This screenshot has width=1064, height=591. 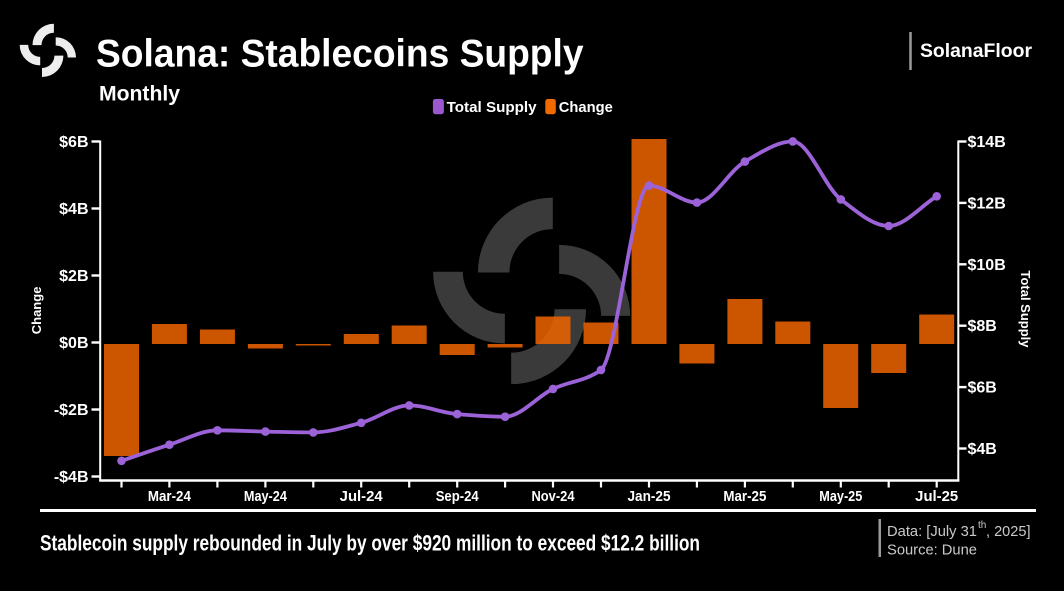 I want to click on svg-text: May-24, so click(x=265, y=497).